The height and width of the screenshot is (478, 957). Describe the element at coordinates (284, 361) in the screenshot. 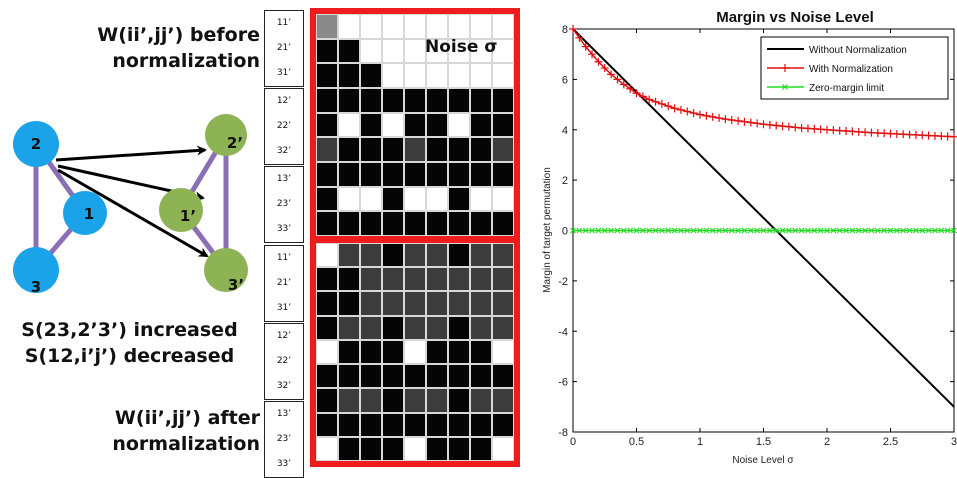

I see `row-labels-after: 11’ 21’ 31’ 12’ 22’ 32’ 13’ 23’ 33’` at that location.